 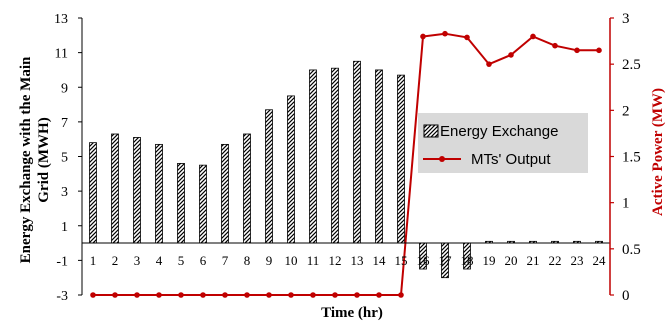 I want to click on x-tick-label: 19, so click(x=489, y=260).